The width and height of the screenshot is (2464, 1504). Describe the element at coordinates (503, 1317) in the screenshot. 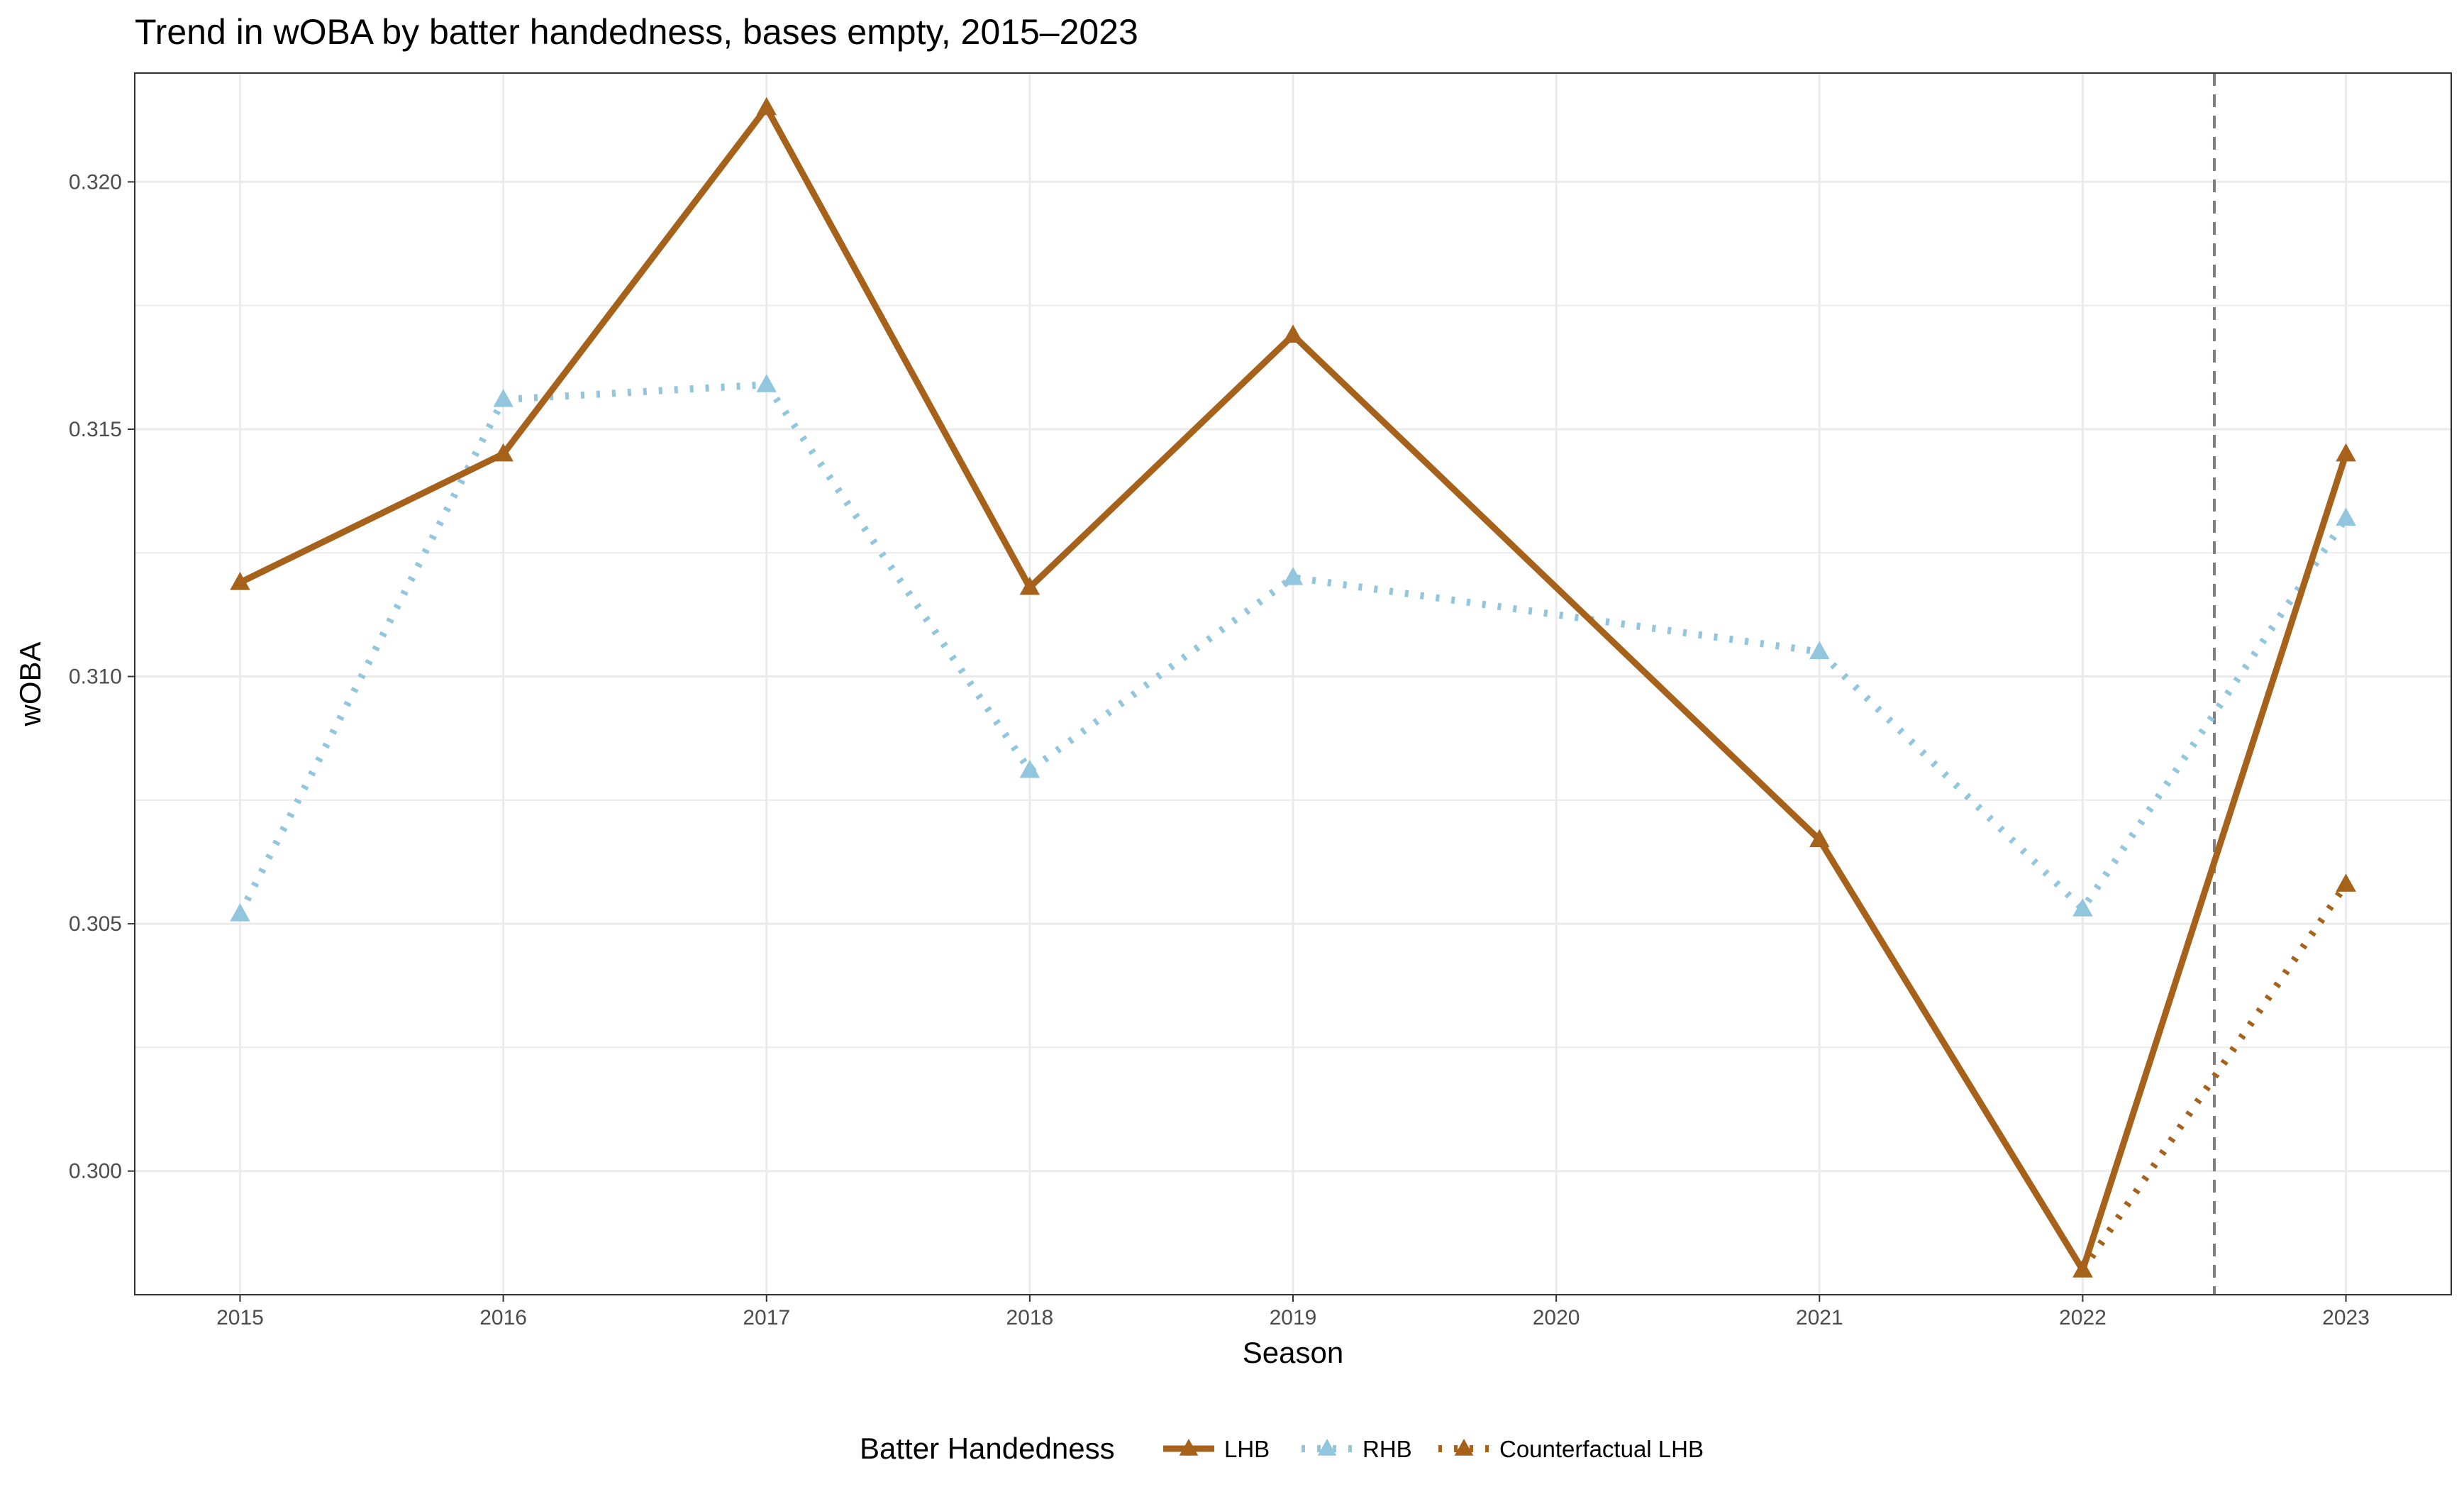

I see `x-tick-label: 2016` at that location.